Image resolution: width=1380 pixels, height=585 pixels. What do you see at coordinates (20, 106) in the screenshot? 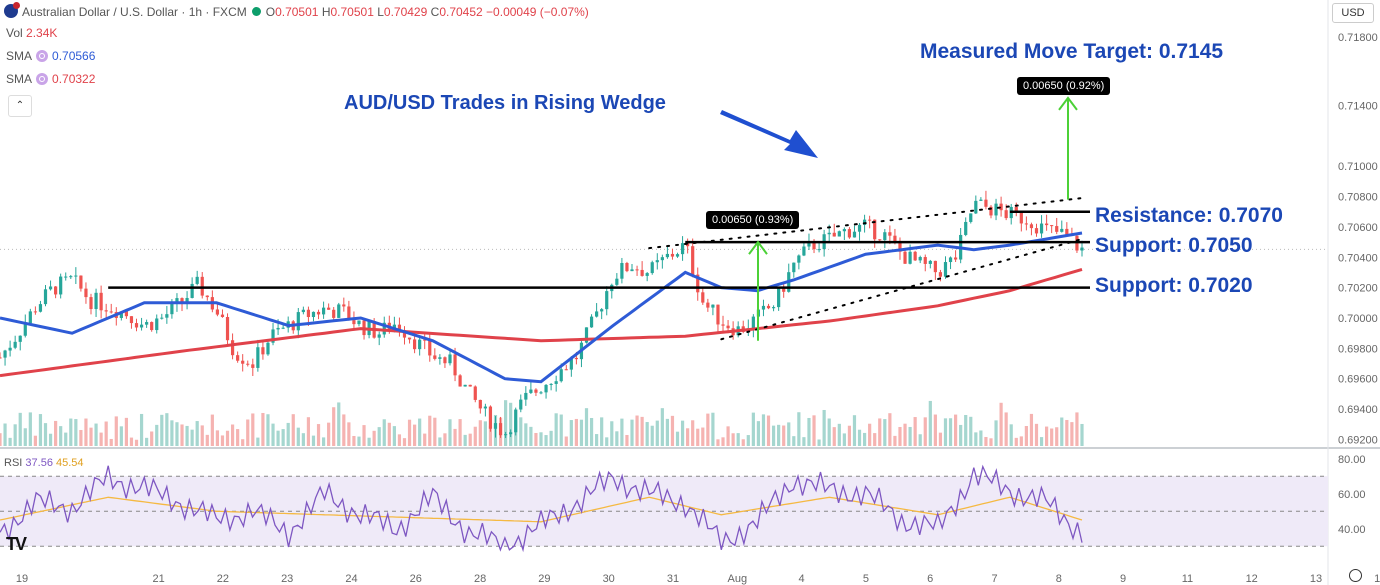
I see `collapse-legend-button: ⌃` at bounding box center [20, 106].